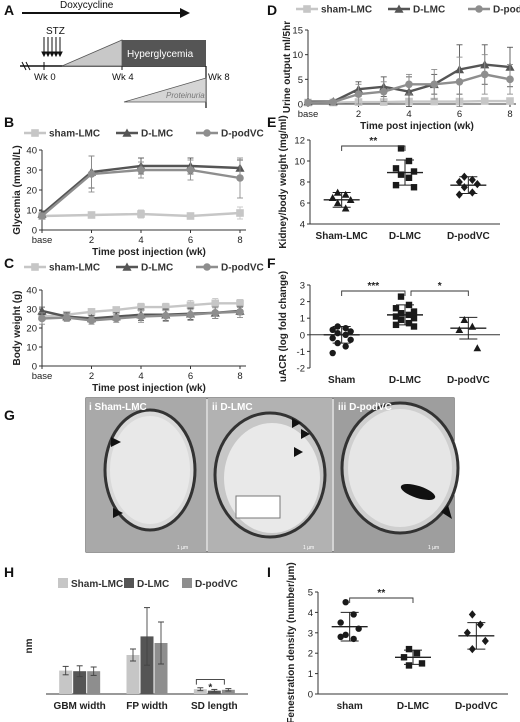 This screenshot has width=520, height=722. What do you see at coordinates (381, 593) in the screenshot?
I see `significance-label: **` at bounding box center [381, 593].